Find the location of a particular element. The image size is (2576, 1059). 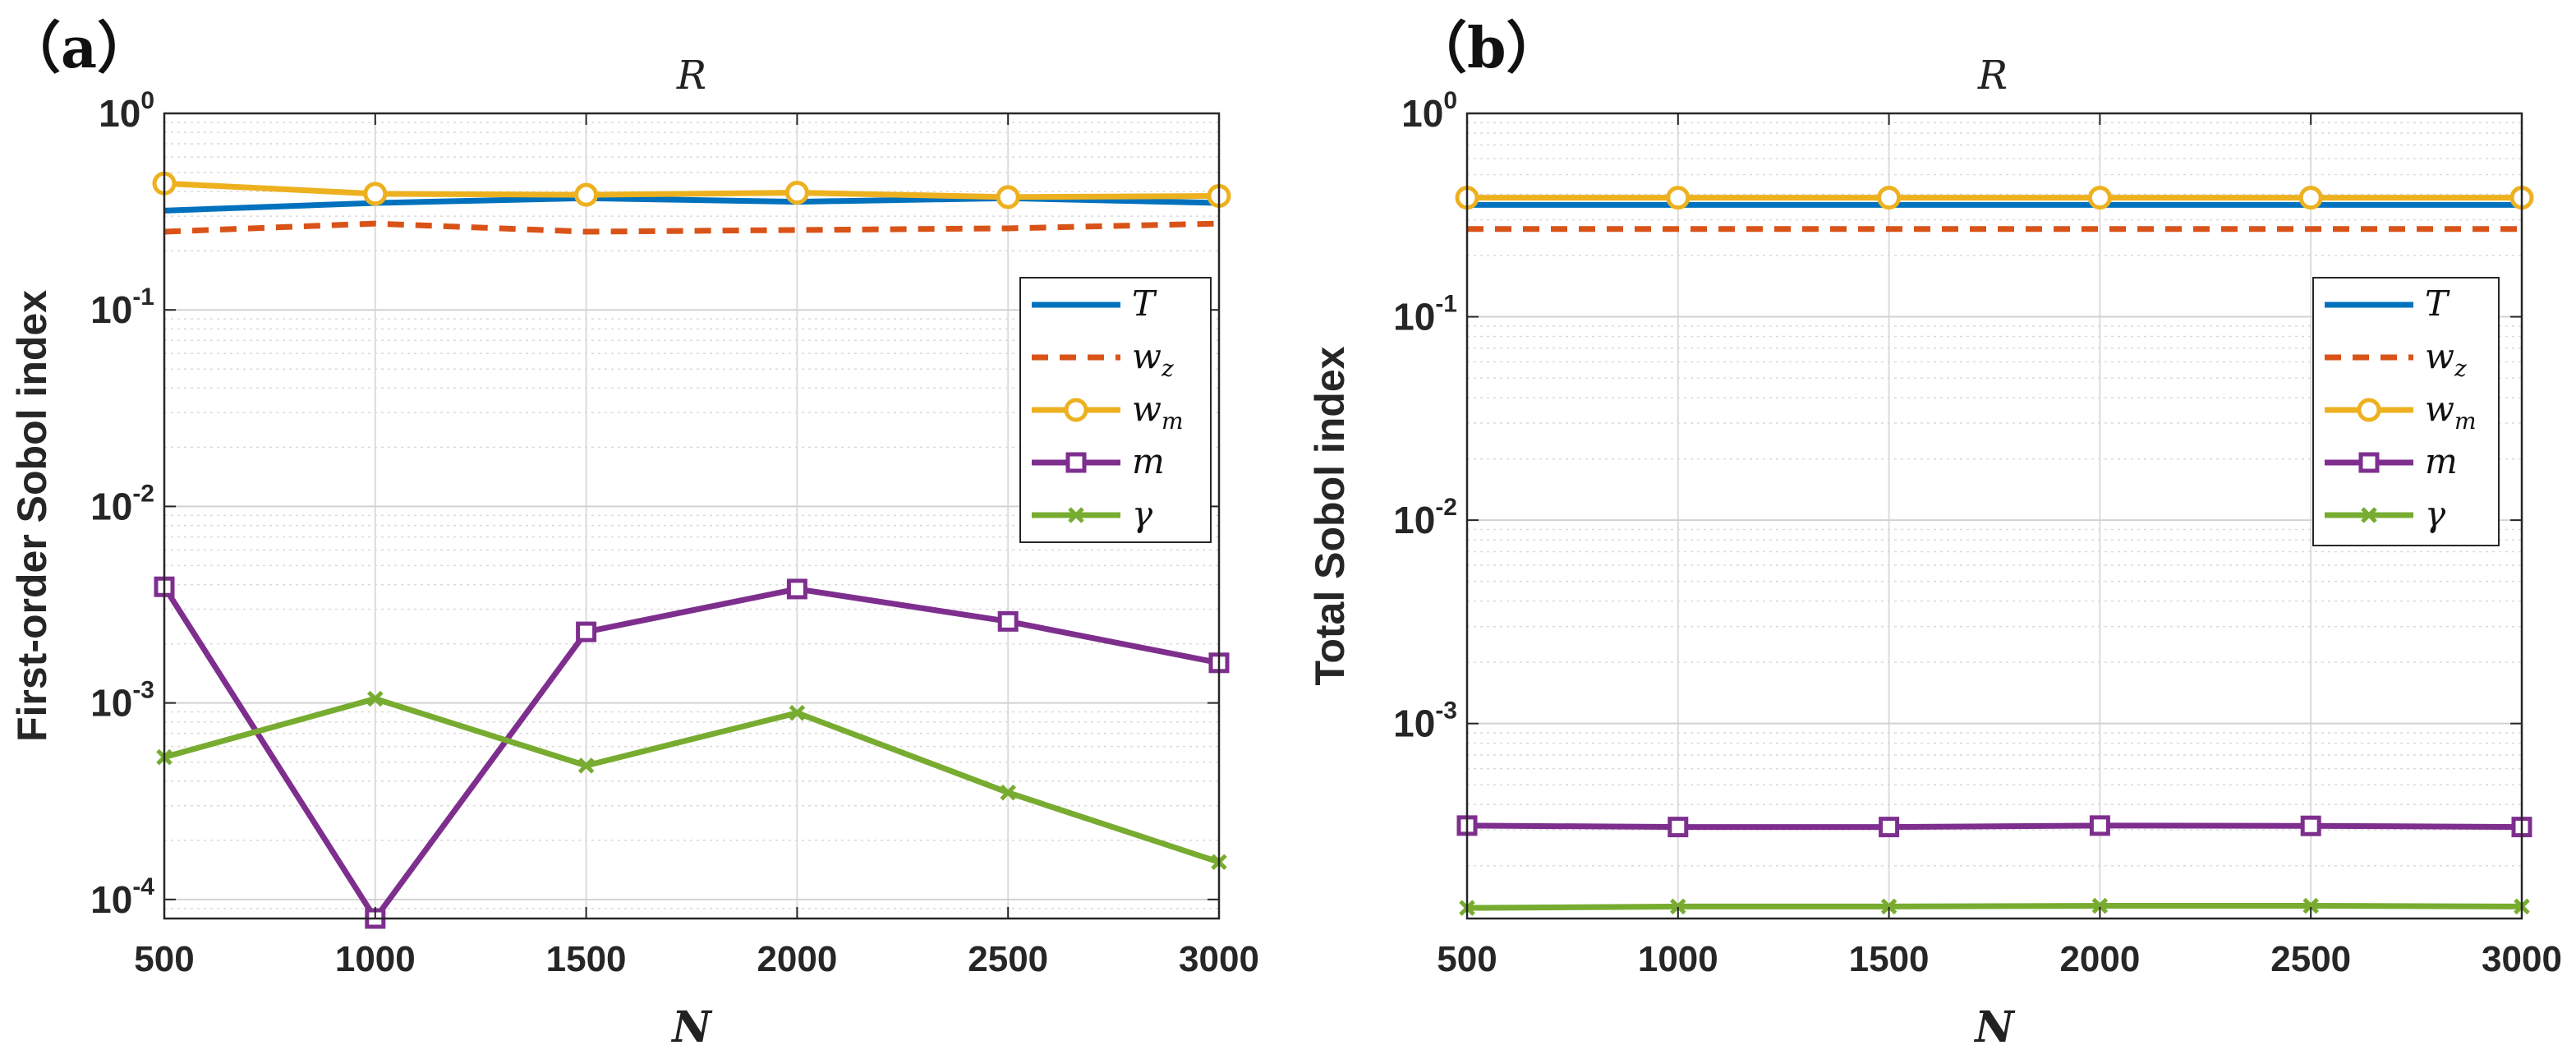

legend-label-w_m: wm is located at coordinates (1158, 412).